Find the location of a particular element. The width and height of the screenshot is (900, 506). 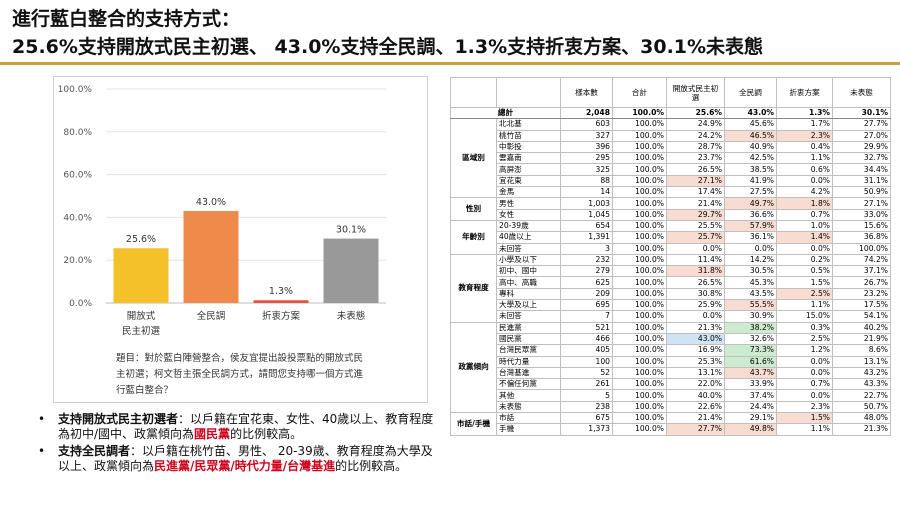

table-row: 金馬 14 100.0% 17.4% 27.5% 4.2% 50.9% is located at coordinates (671, 192).